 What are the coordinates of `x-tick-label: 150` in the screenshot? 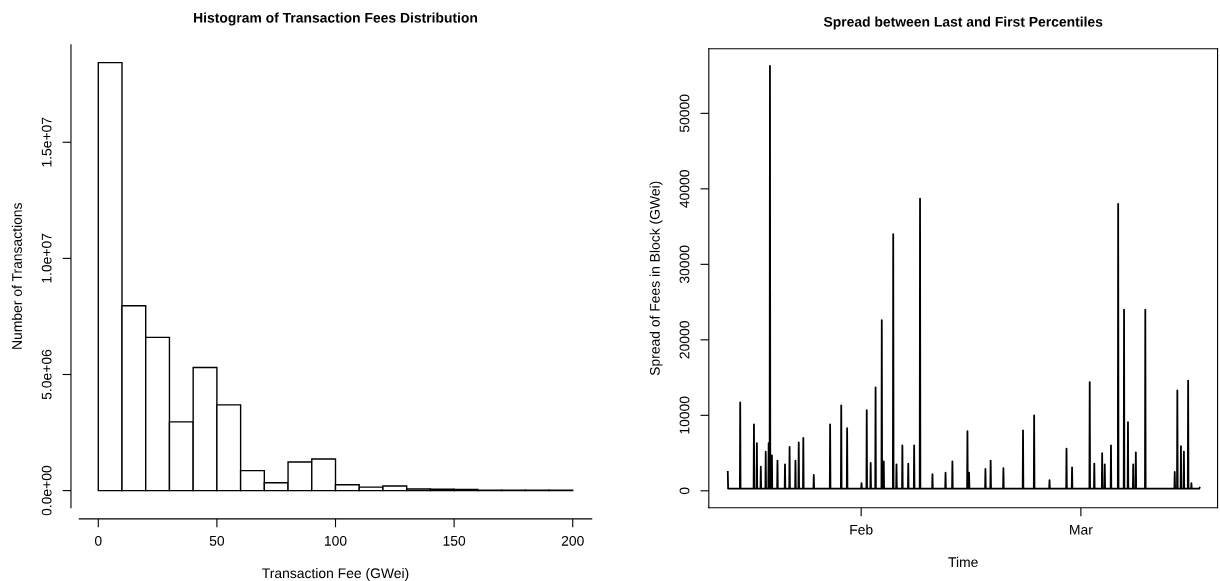 It's located at (454, 540).